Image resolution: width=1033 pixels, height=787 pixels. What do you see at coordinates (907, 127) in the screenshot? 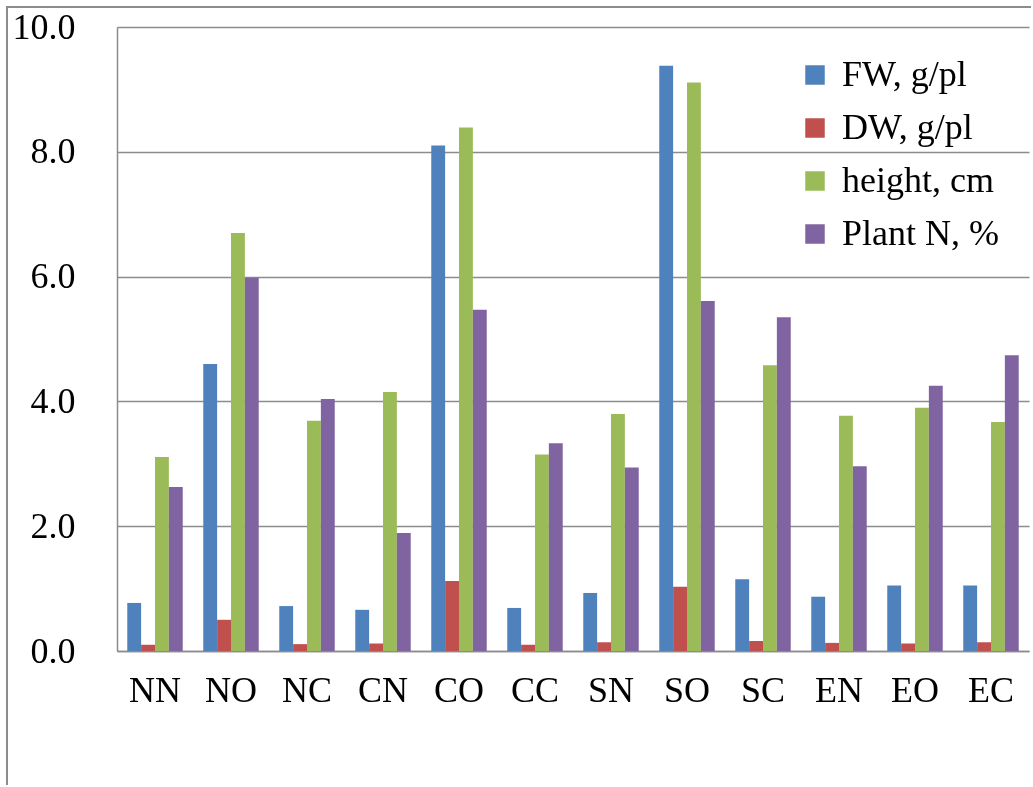
I see `legend-label: DW, g/pl` at bounding box center [907, 127].